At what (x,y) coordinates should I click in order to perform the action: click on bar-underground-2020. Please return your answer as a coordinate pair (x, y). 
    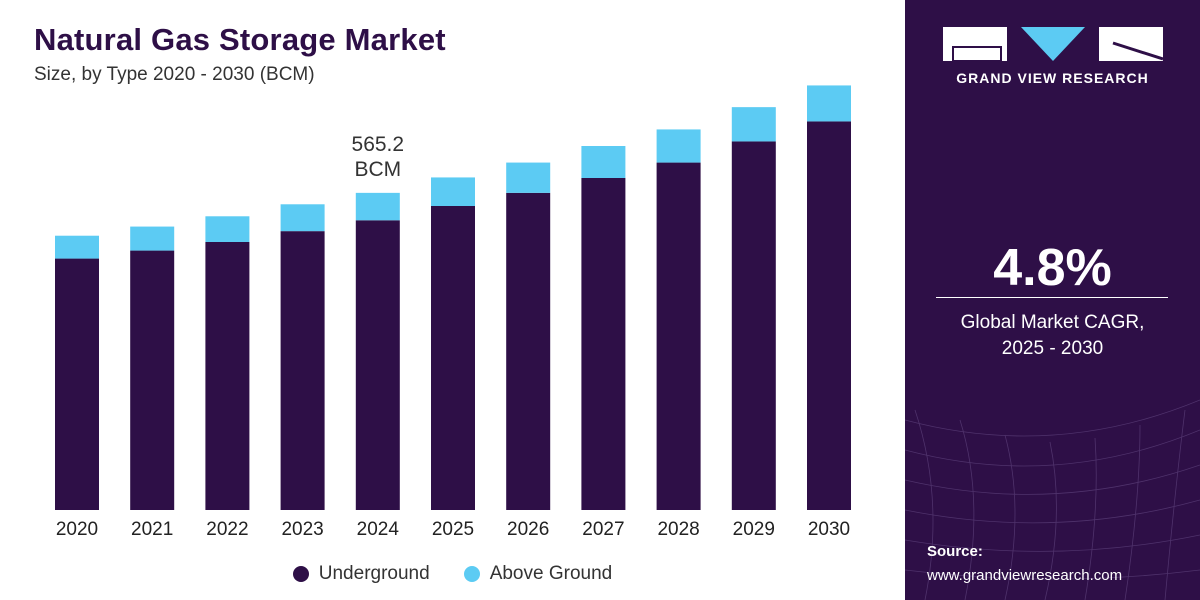
    Looking at the image, I should click on (77, 384).